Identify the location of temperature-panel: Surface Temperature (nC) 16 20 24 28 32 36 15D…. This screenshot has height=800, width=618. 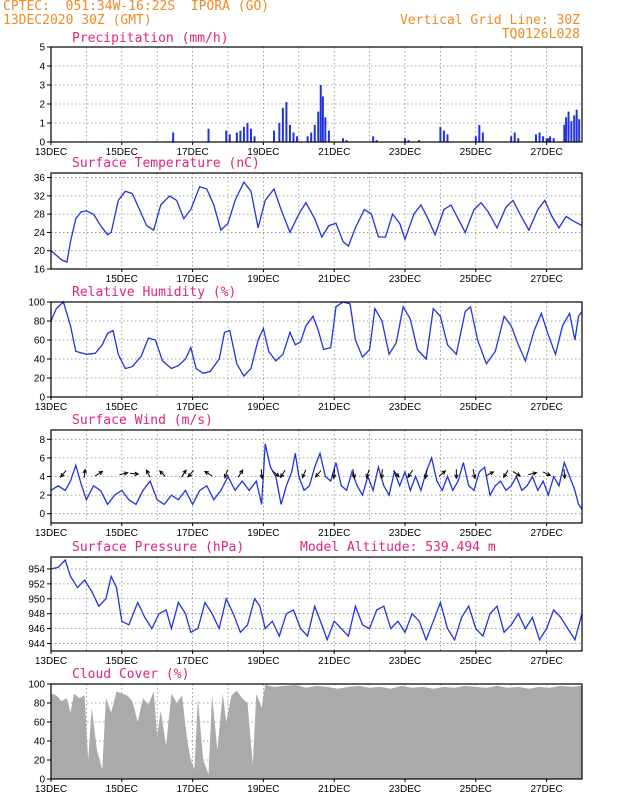
(308, 220).